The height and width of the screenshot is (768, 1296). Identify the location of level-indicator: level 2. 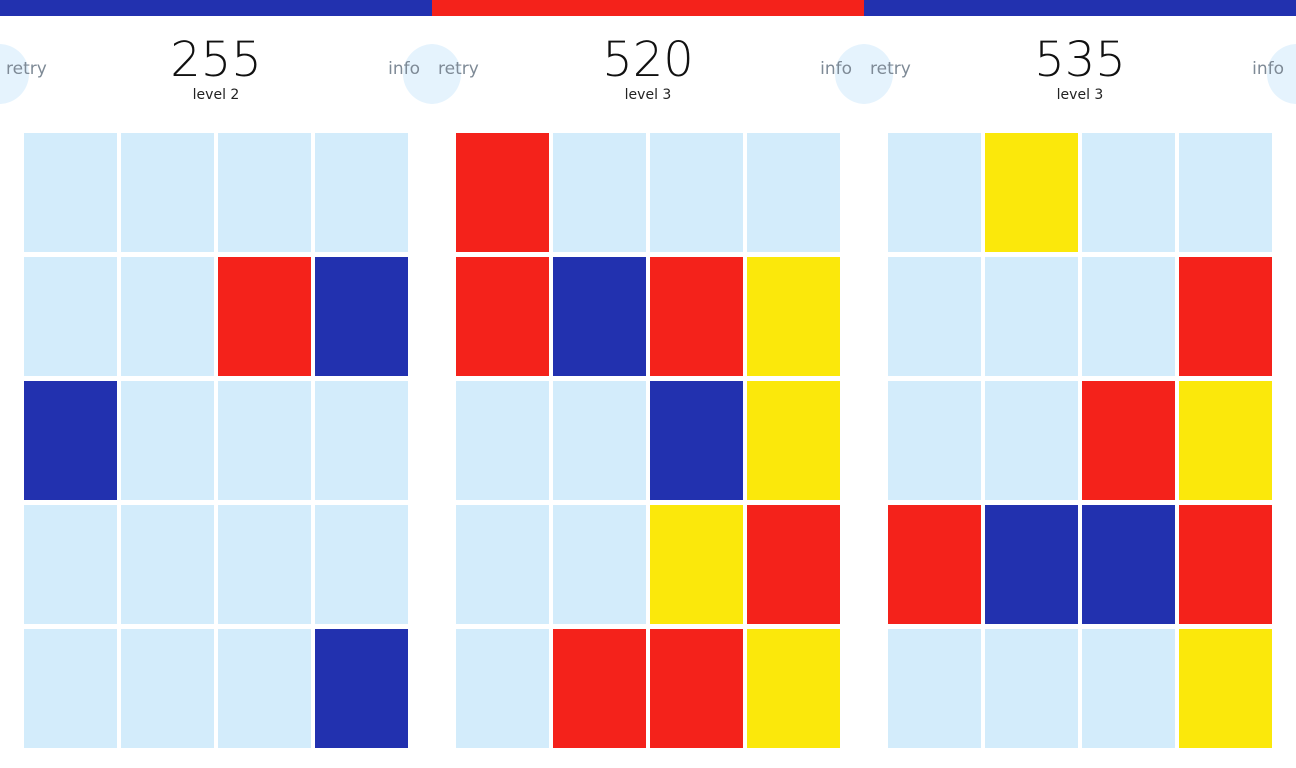
(216, 95).